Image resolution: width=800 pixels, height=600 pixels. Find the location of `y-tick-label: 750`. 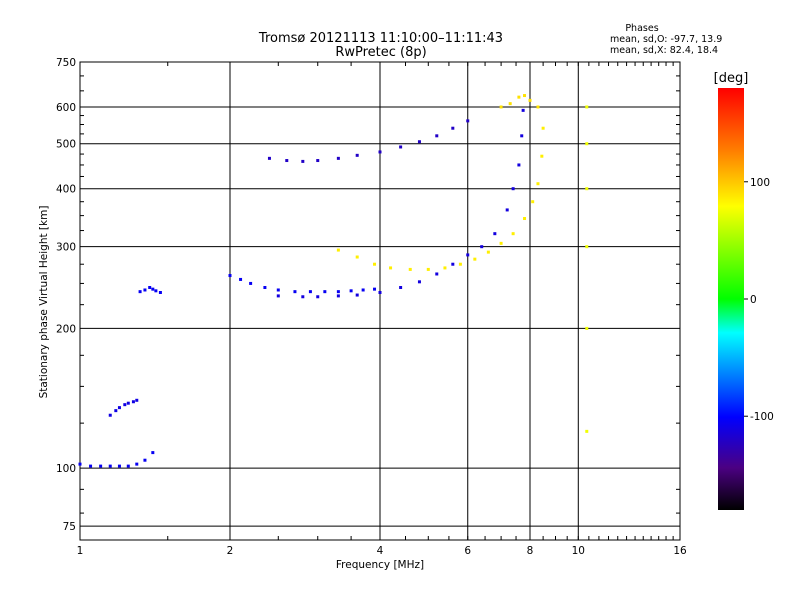

y-tick-label: 750 is located at coordinates (66, 63).